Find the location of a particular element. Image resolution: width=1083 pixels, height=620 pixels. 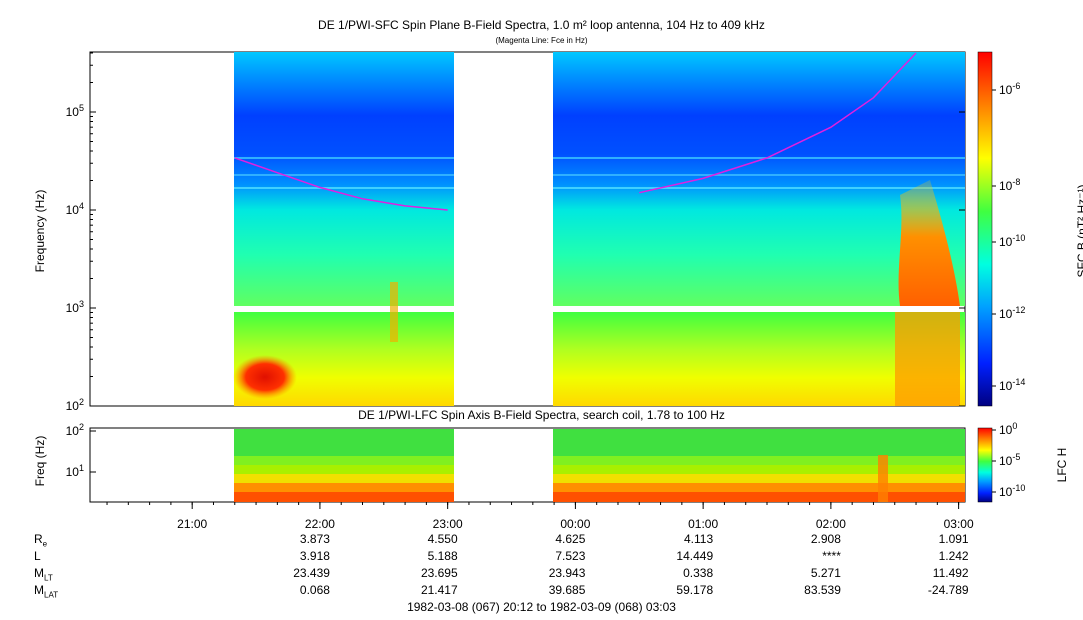

x-tick-label: 22:00 is located at coordinates (320, 524).